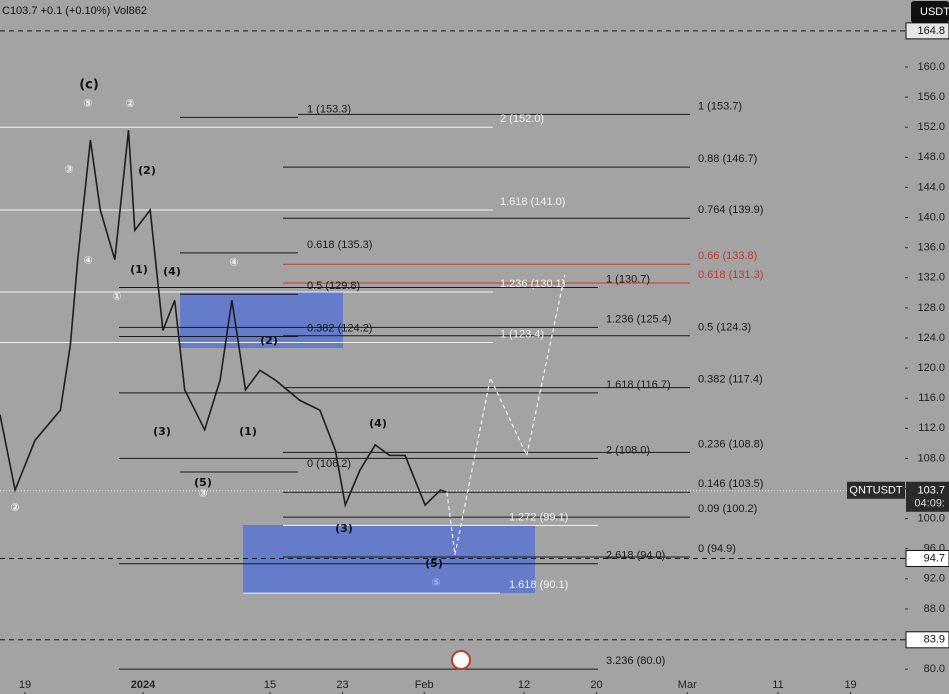 This screenshot has width=949, height=694. What do you see at coordinates (89, 85) in the screenshot?
I see `wave-label: (c)` at bounding box center [89, 85].